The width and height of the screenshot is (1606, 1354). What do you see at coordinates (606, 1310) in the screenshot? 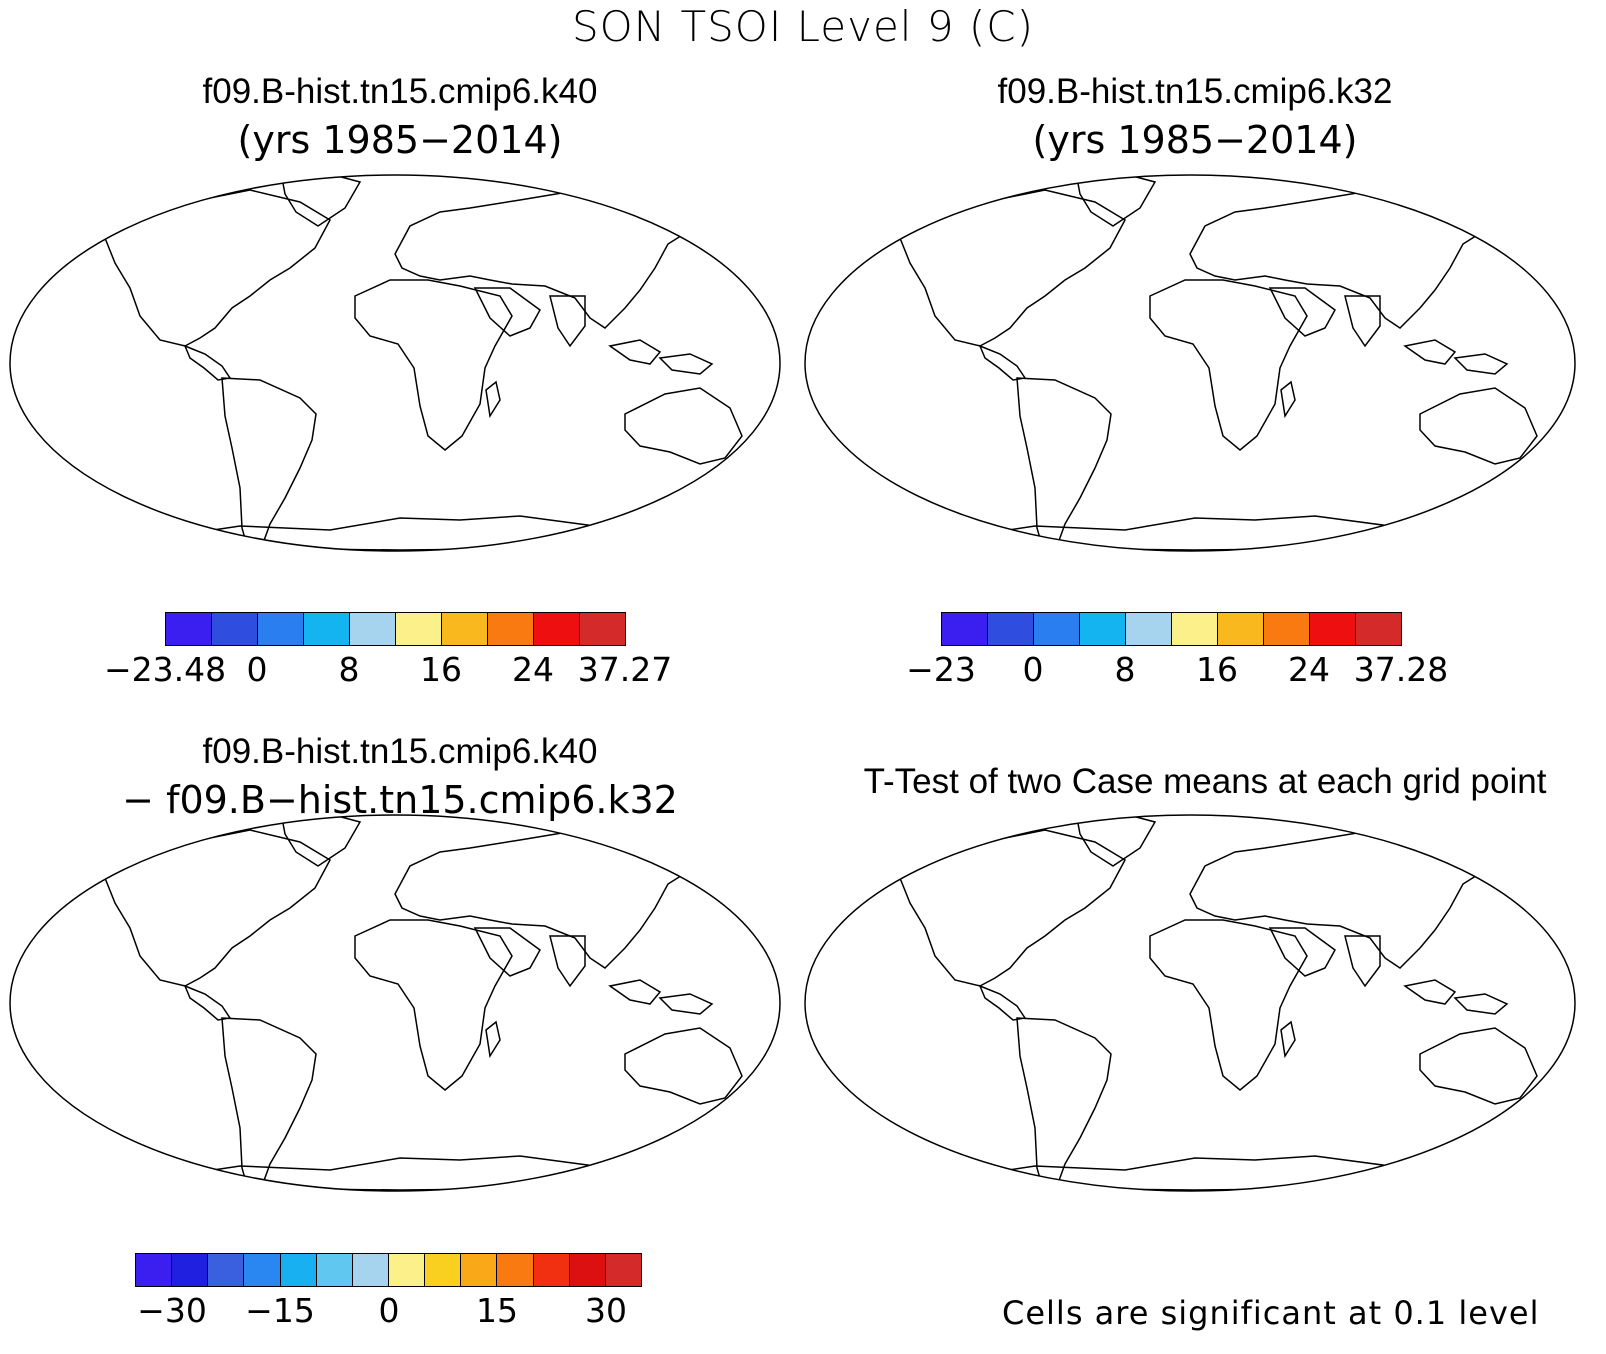
I see `colorbar-3-tick: 30` at bounding box center [606, 1310].